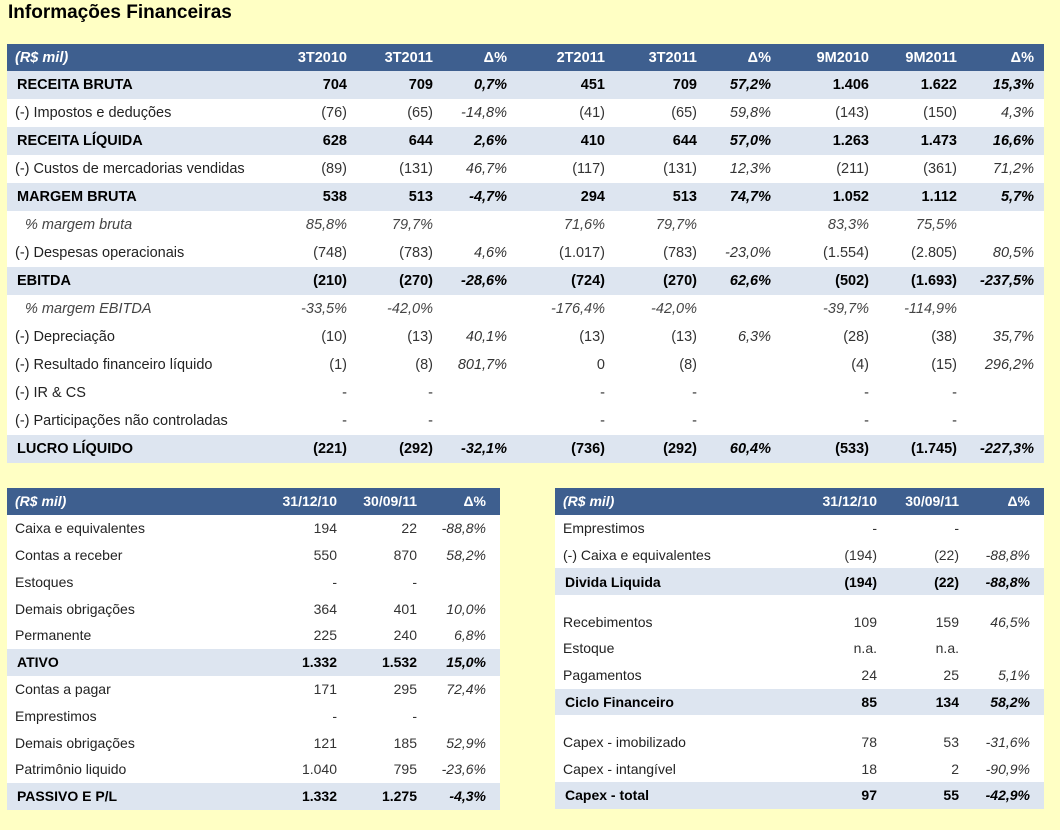  I want to click on cell-value: (10), so click(334, 337).